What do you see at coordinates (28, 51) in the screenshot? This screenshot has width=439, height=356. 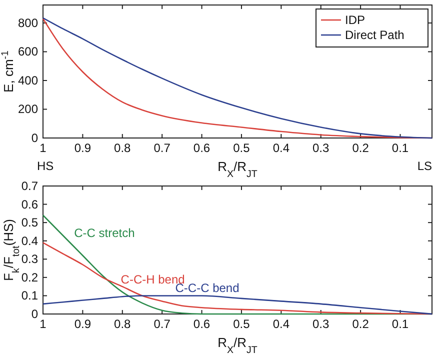 I see `y-tick-label: 600` at bounding box center [28, 51].